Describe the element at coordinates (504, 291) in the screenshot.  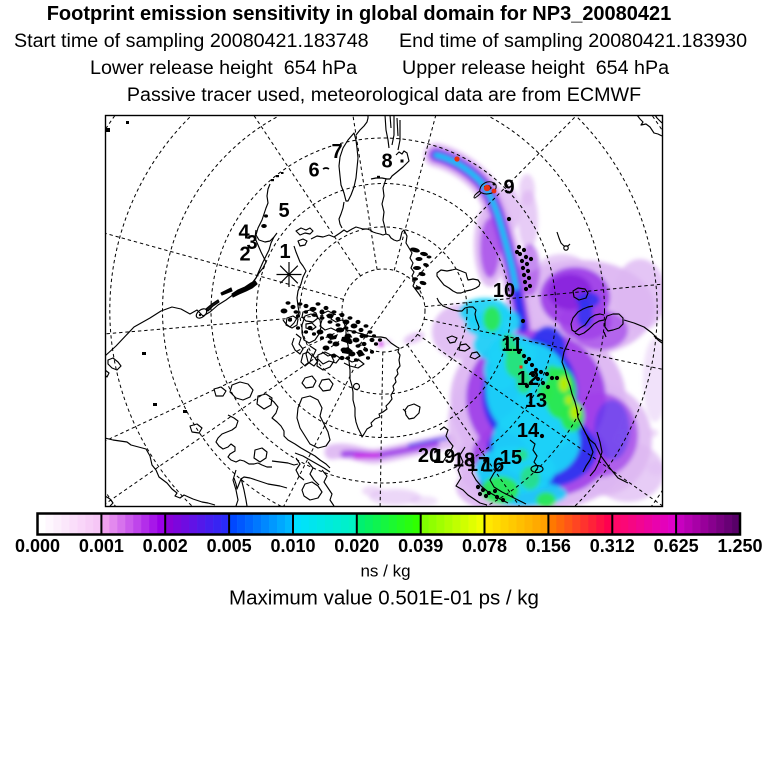
I see `svg-text: 10` at that location.